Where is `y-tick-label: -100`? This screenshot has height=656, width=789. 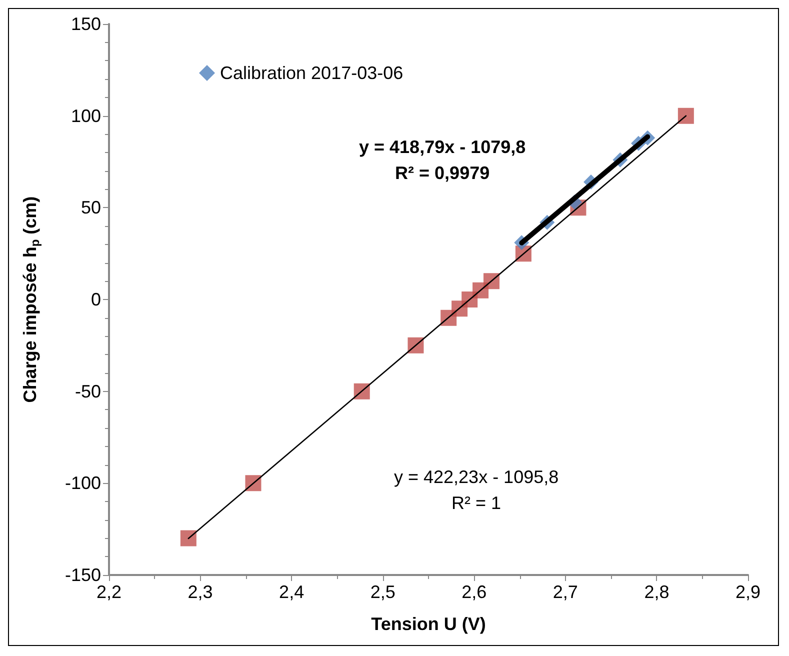 y-tick-label: -100 is located at coordinates (82, 483).